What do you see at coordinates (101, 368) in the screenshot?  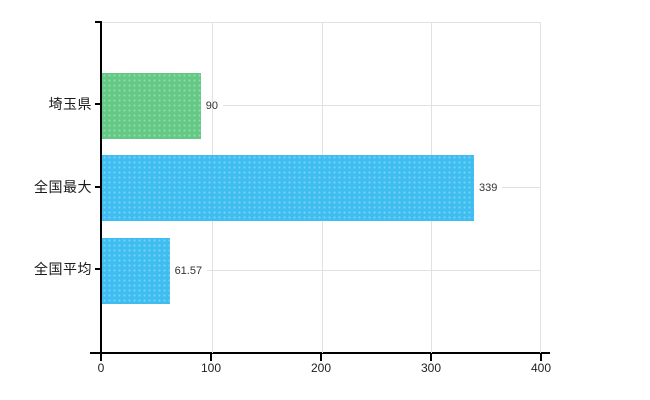 I see `x-tick-label-0: 0` at bounding box center [101, 368].